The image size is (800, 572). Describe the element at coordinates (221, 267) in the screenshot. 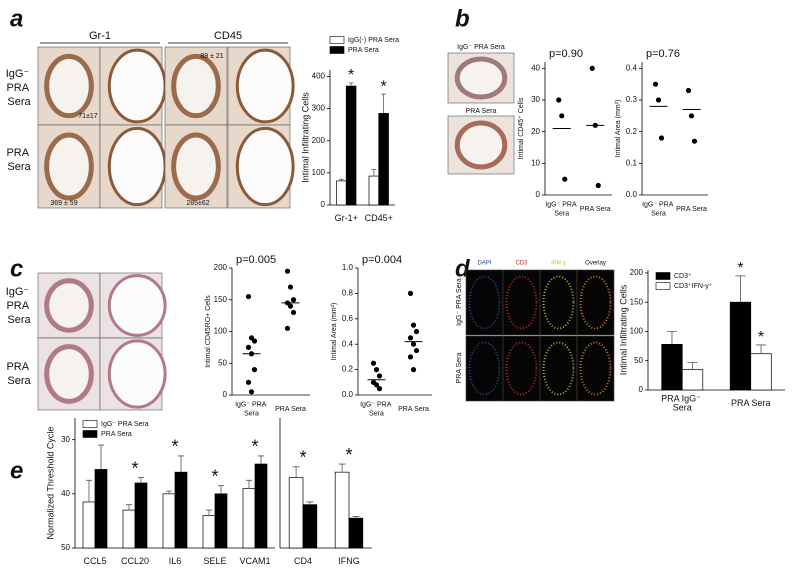

I see `y-tick-label: 200` at that location.